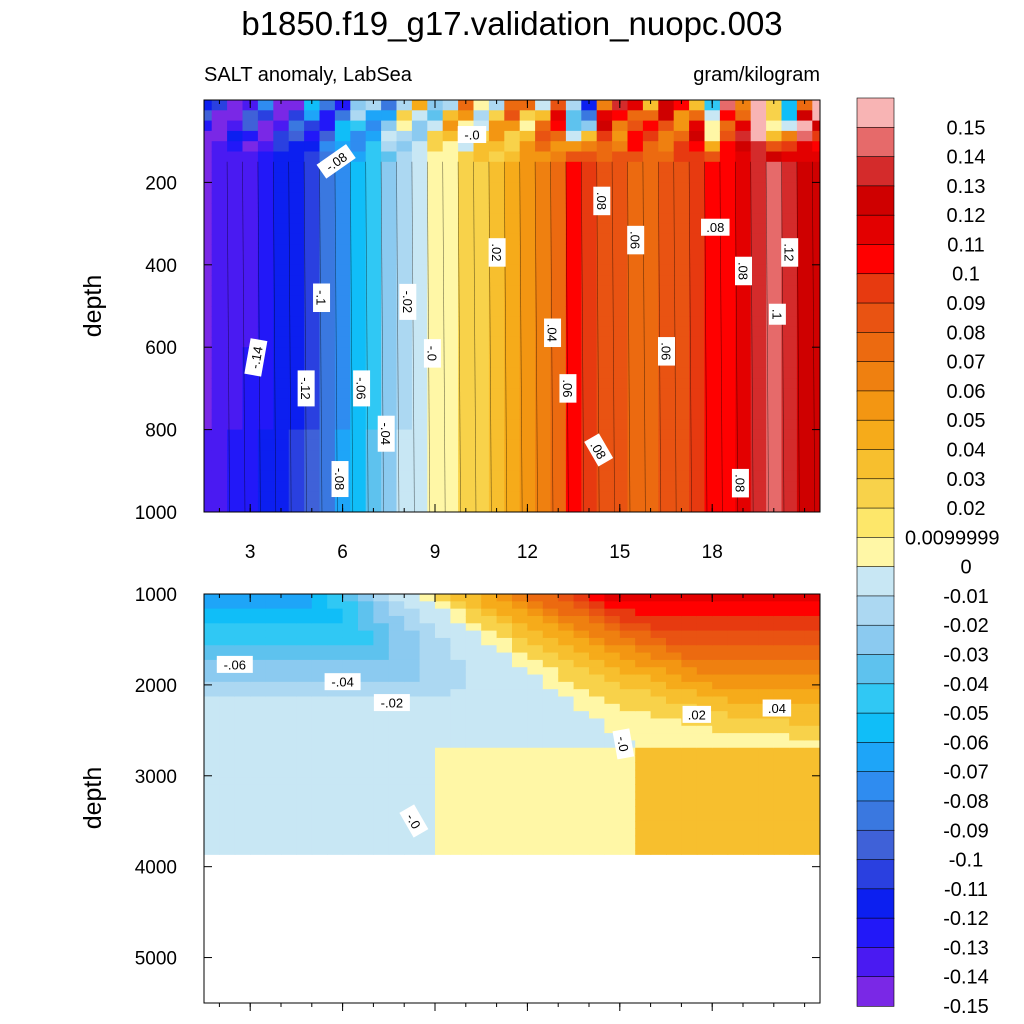 The width and height of the screenshot is (1024, 1024). I want to click on colorbar-label: 0.1, so click(966, 275).